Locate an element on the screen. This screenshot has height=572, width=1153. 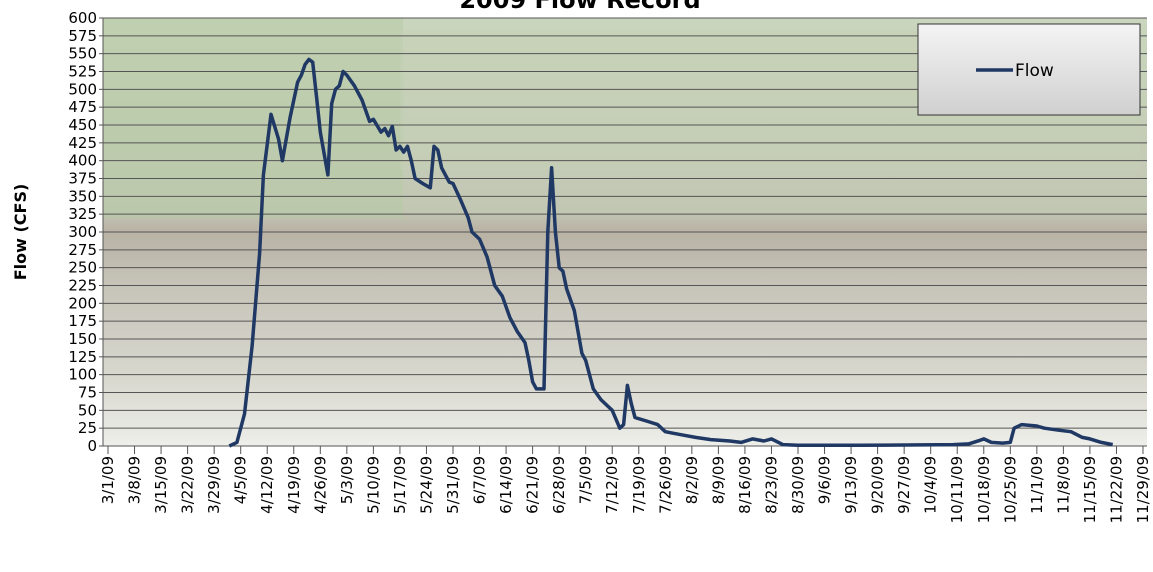
y-tick-label: 300 is located at coordinates (82, 232).